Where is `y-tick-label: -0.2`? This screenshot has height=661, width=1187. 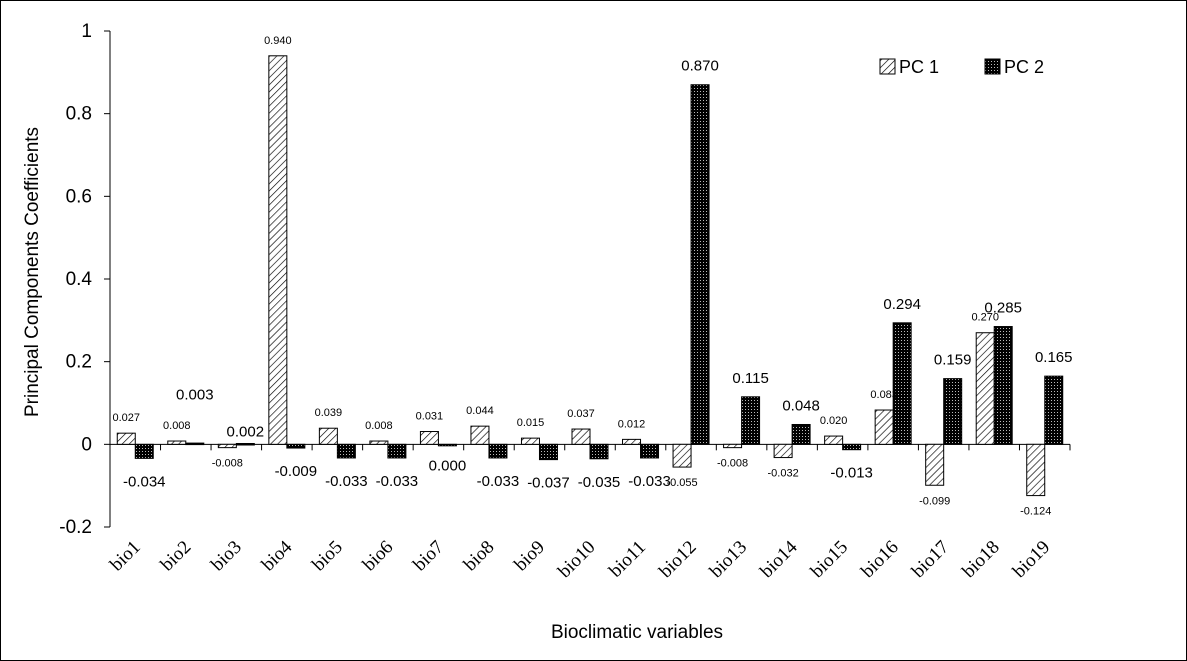 y-tick-label: -0.2 is located at coordinates (75, 527).